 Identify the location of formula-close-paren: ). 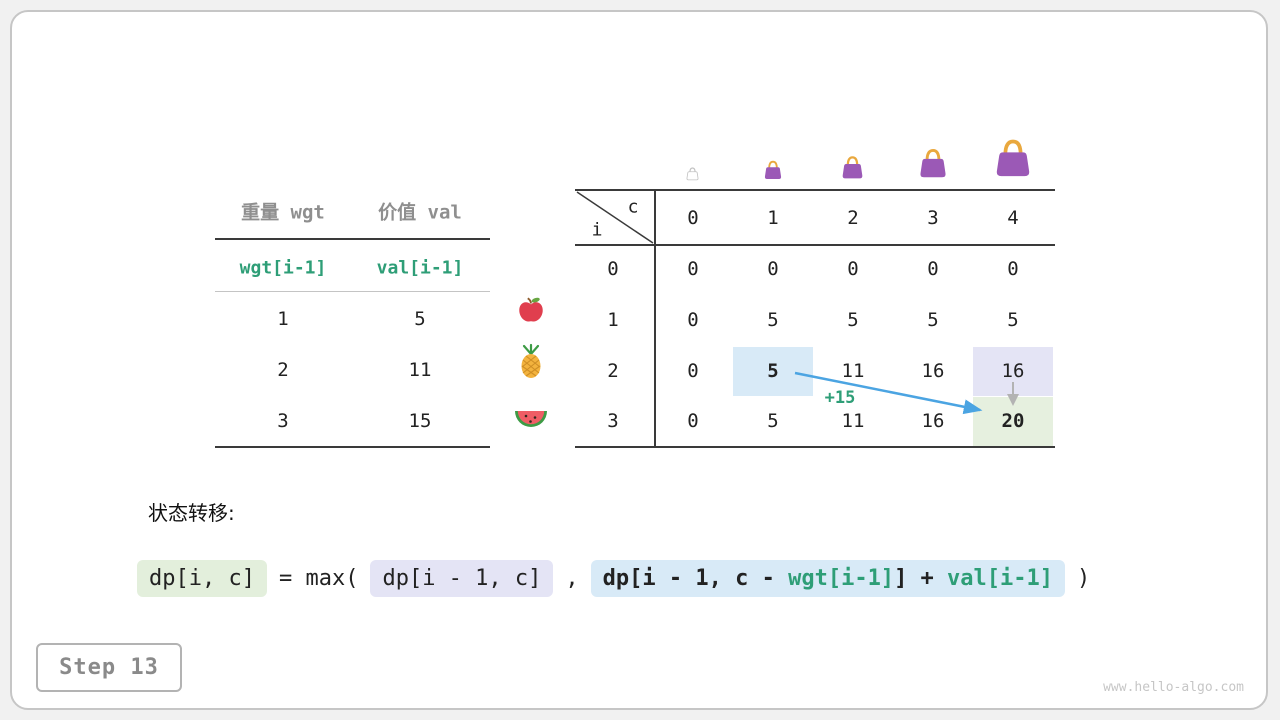
(1084, 578).